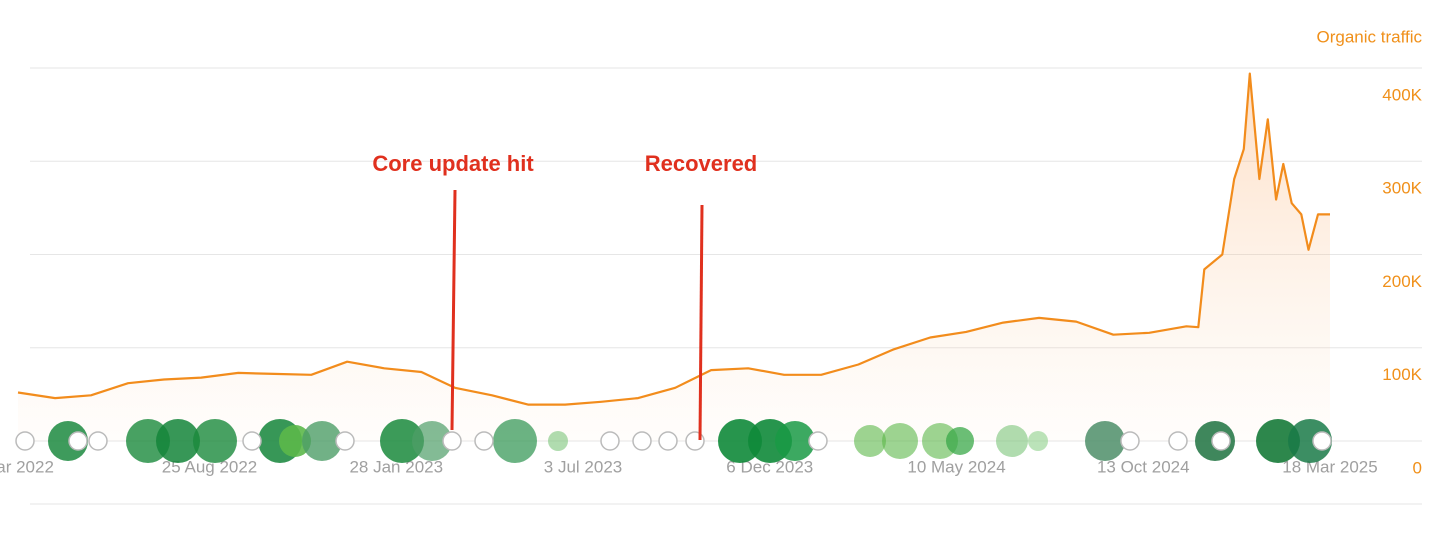  I want to click on source-icons, so click(673, 441).